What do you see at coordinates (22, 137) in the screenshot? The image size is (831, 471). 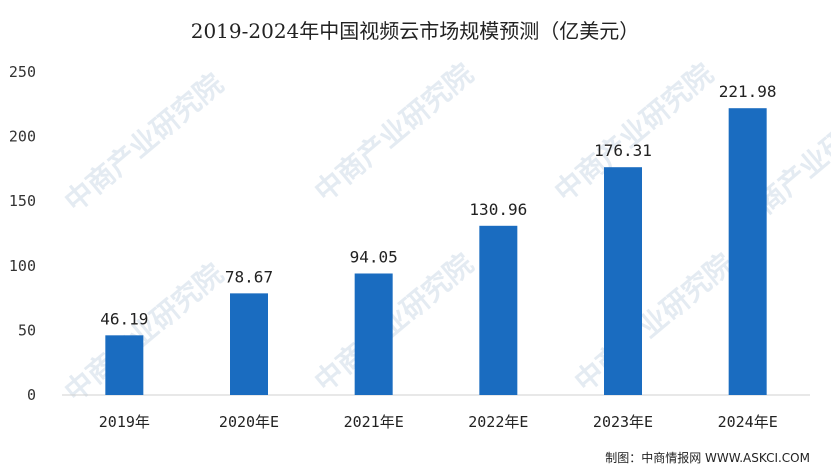 I see `y-tick-label-4: 200` at bounding box center [22, 137].